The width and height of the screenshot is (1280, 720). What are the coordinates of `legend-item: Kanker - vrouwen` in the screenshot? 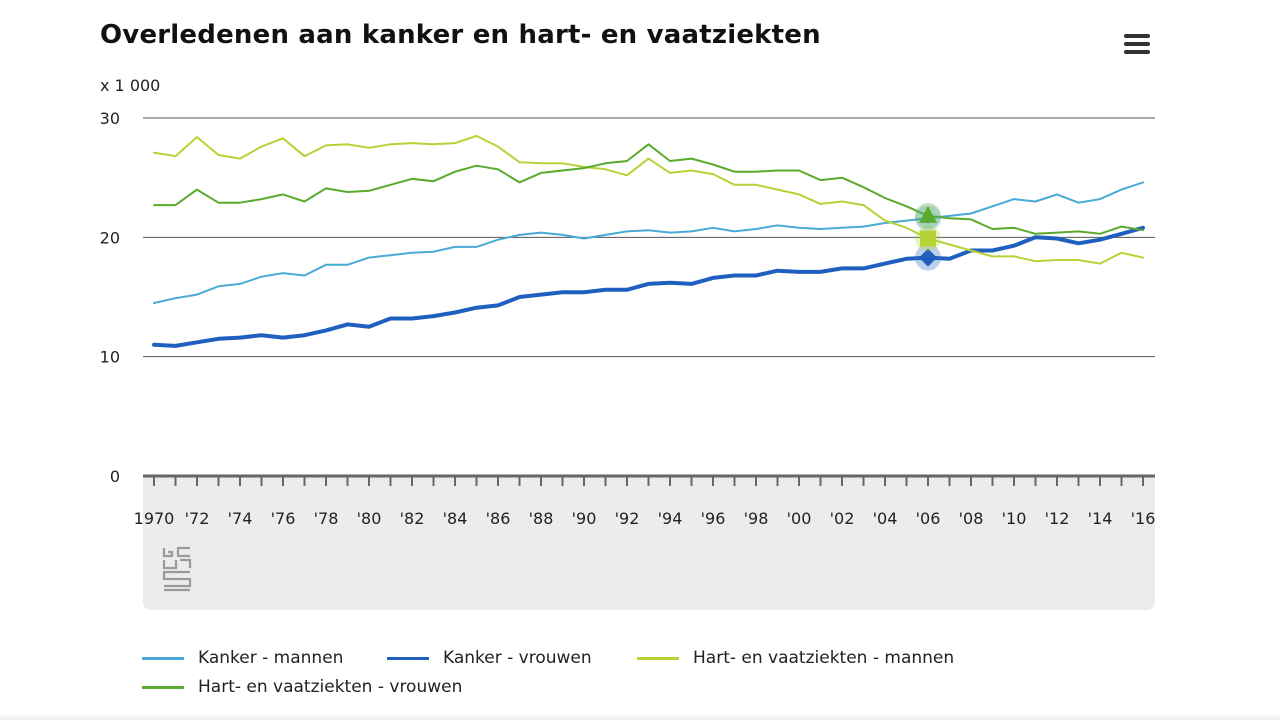 It's located at (489, 658).